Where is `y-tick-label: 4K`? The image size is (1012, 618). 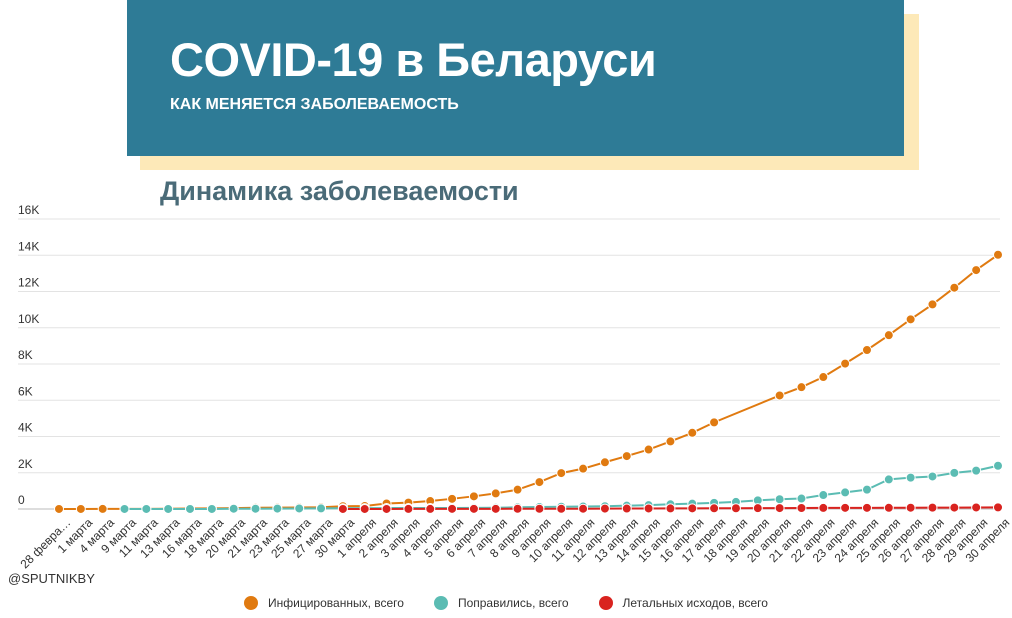 y-tick-label: 4K is located at coordinates (25, 428).